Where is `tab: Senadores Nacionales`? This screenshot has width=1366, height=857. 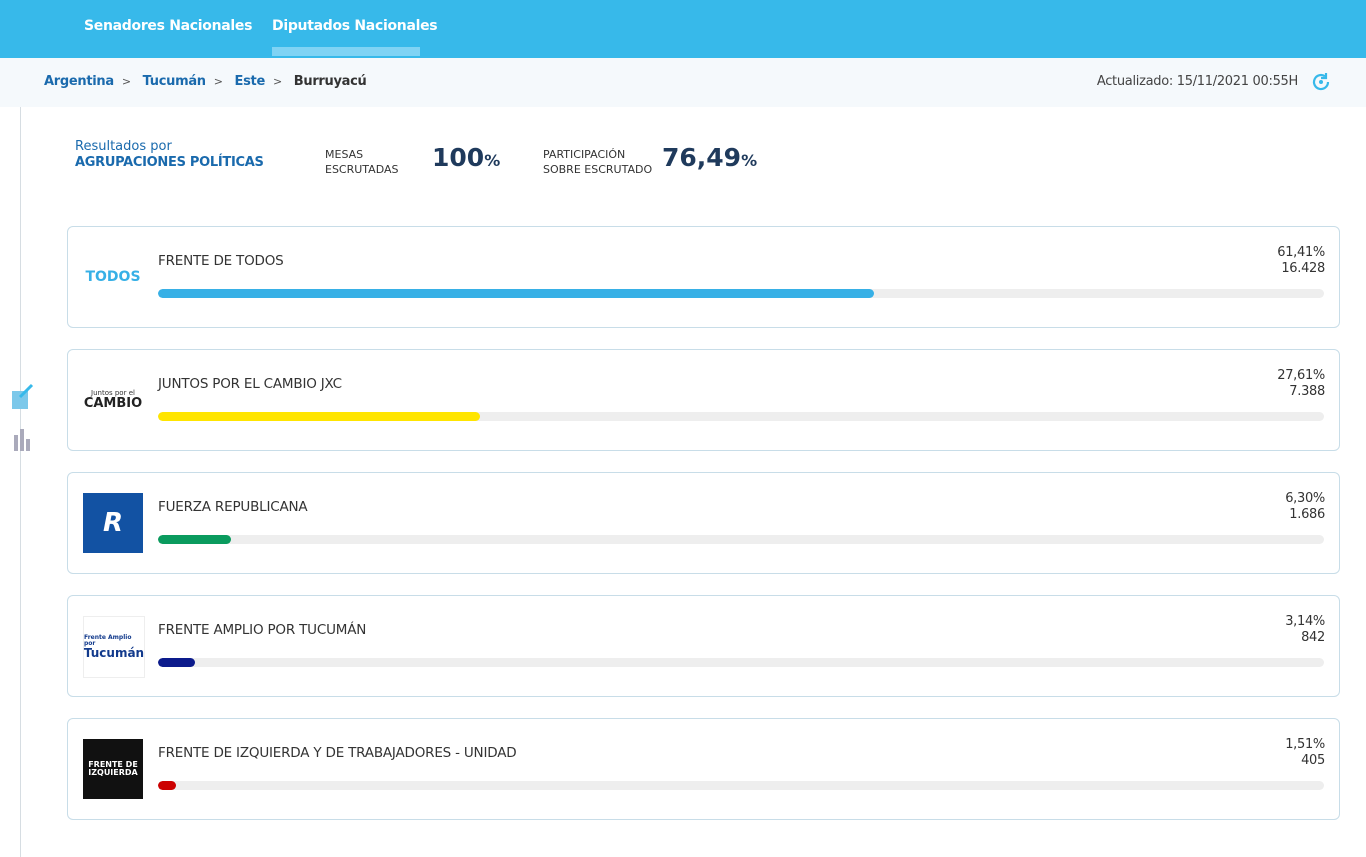 tab: Senadores Nacionales is located at coordinates (168, 26).